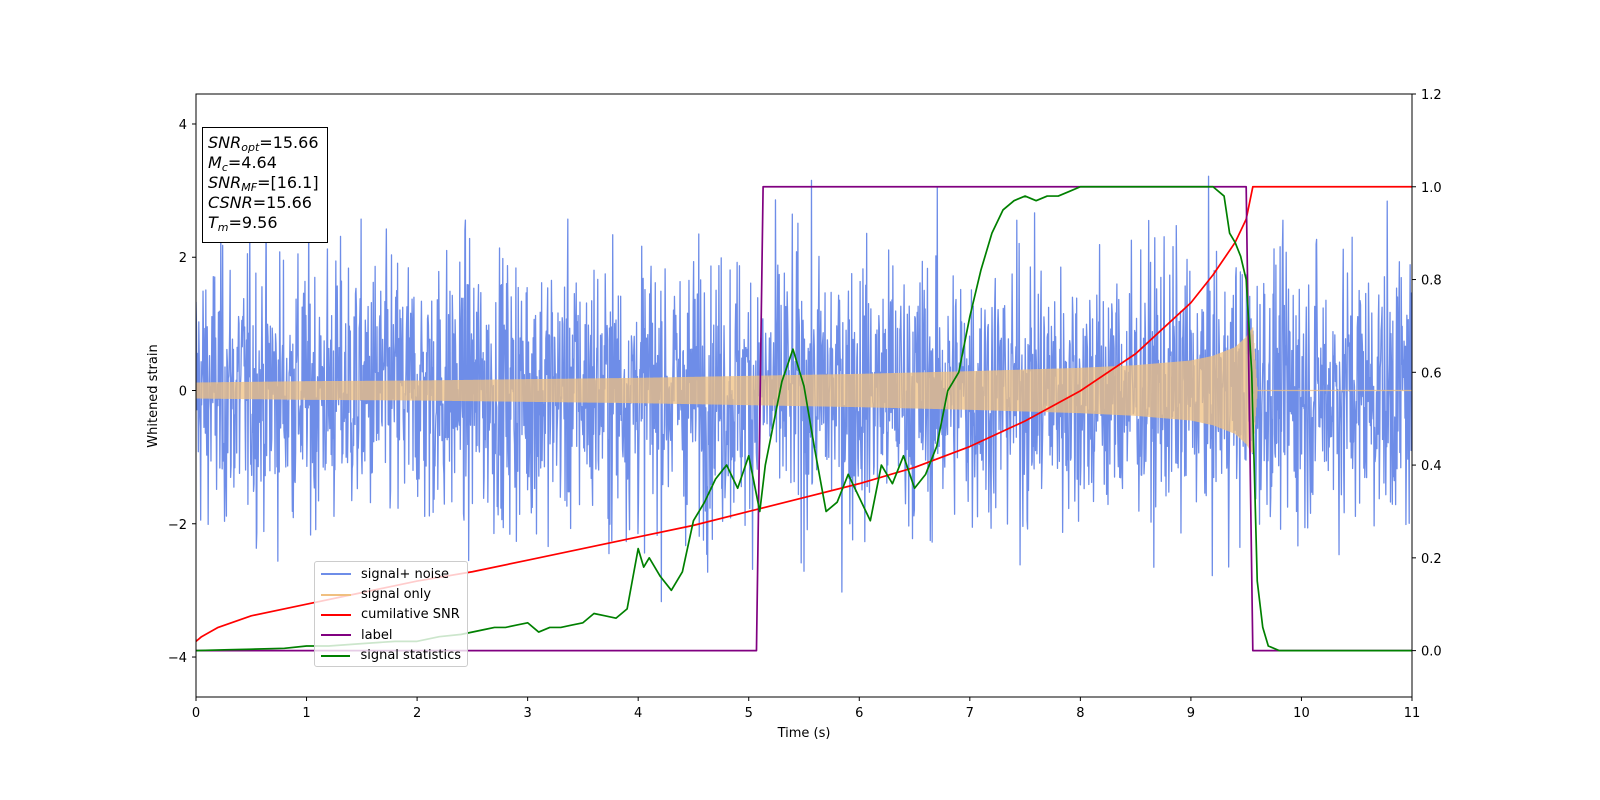  I want to click on info-tm: Tm=9.56, so click(243, 223).